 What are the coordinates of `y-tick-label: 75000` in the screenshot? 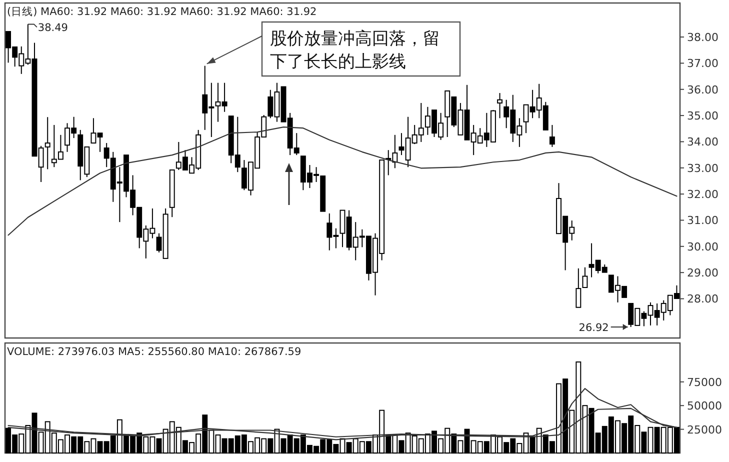 It's located at (704, 382).